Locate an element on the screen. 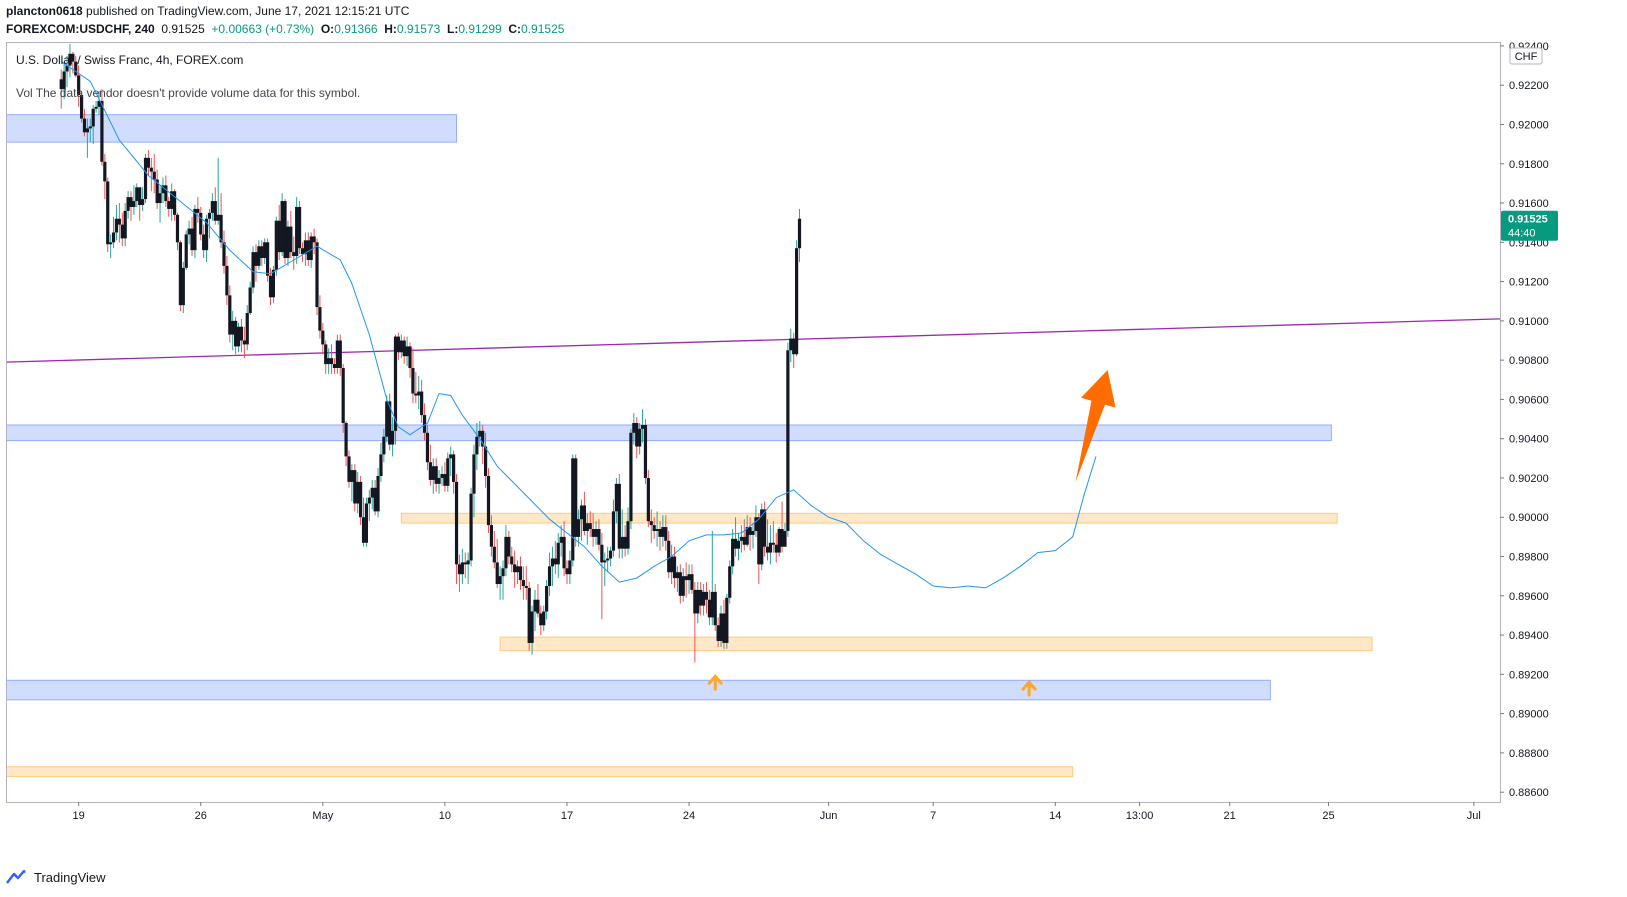  legend-title: U.S. Dollar / Swiss Franc, 4h, FOREX.com is located at coordinates (130, 60).